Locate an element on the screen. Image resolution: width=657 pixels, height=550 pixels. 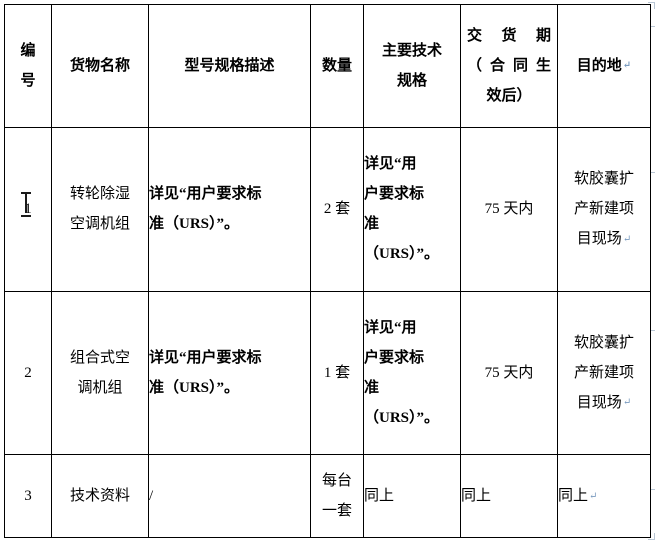
cell-goods-name: 技术资料 is located at coordinates (100, 496).